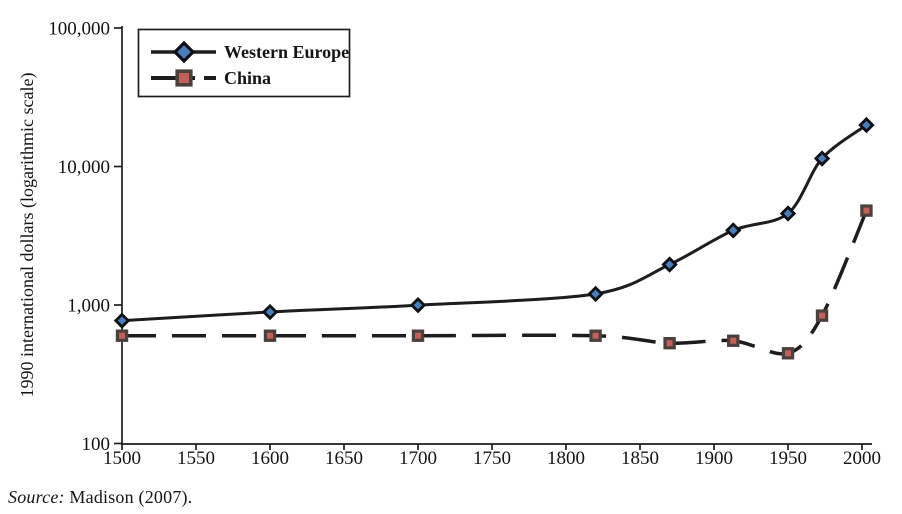  I want to click on legend-label-western-europe: Western Europe, so click(286, 52).